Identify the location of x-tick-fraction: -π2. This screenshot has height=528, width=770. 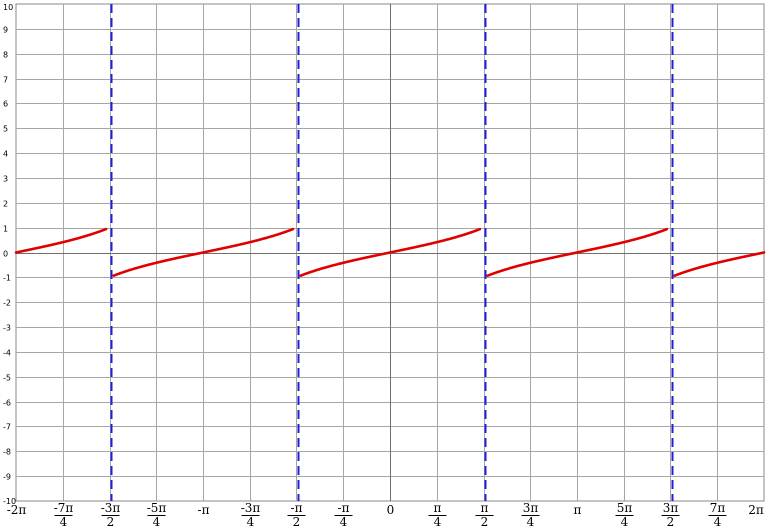
(296, 514).